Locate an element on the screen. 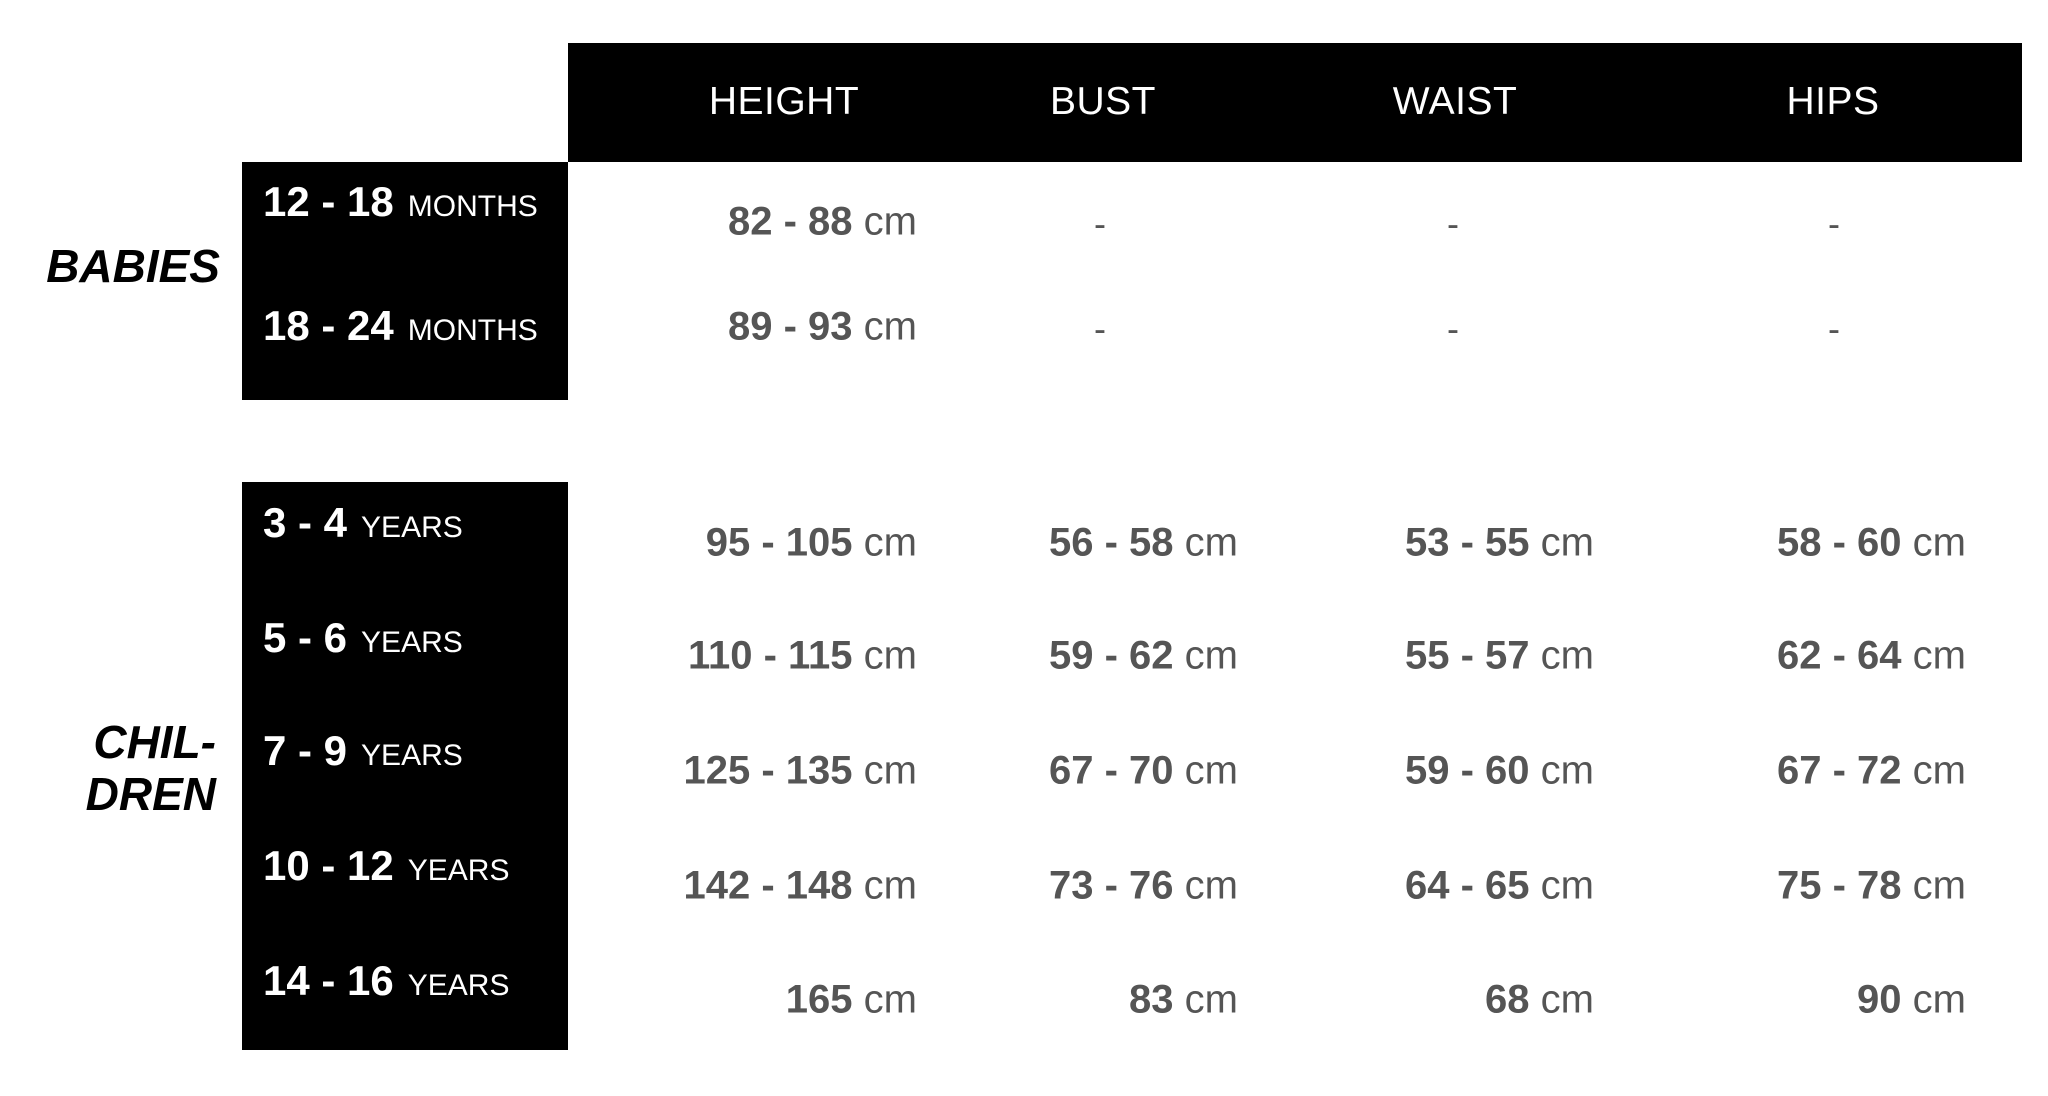 This screenshot has width=2048, height=1096. measurement-waist: 64 - 65 cm is located at coordinates (1499, 886).